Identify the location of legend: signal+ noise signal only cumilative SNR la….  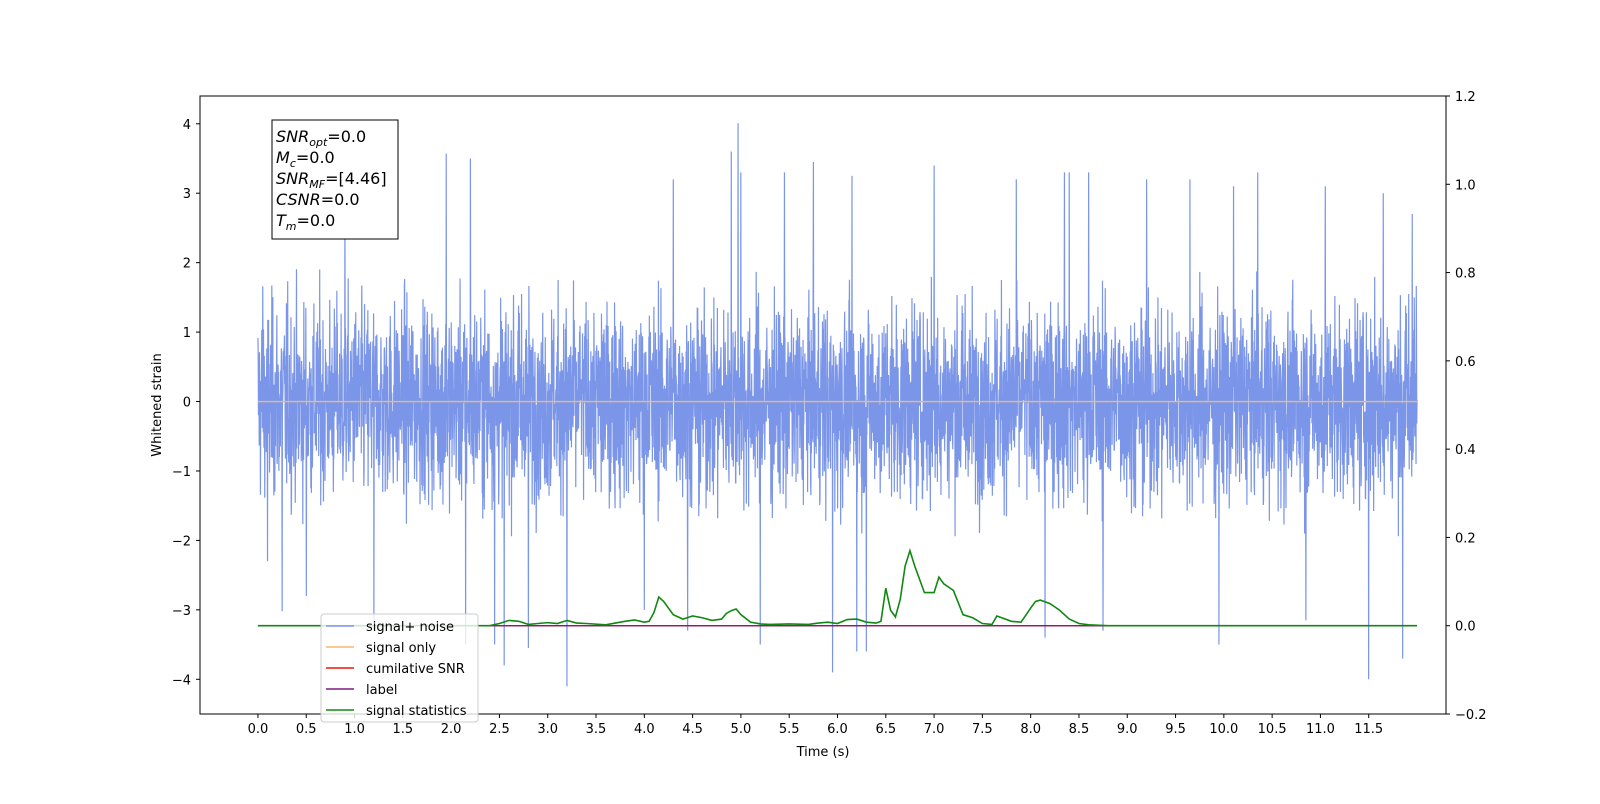
(399, 668).